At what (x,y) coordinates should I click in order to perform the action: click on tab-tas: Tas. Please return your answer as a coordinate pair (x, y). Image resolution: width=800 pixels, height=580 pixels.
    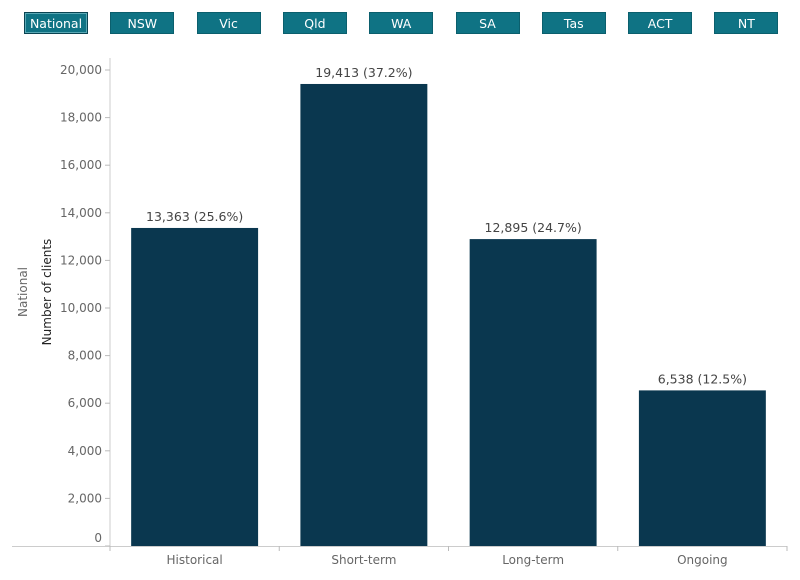
    Looking at the image, I should click on (573, 23).